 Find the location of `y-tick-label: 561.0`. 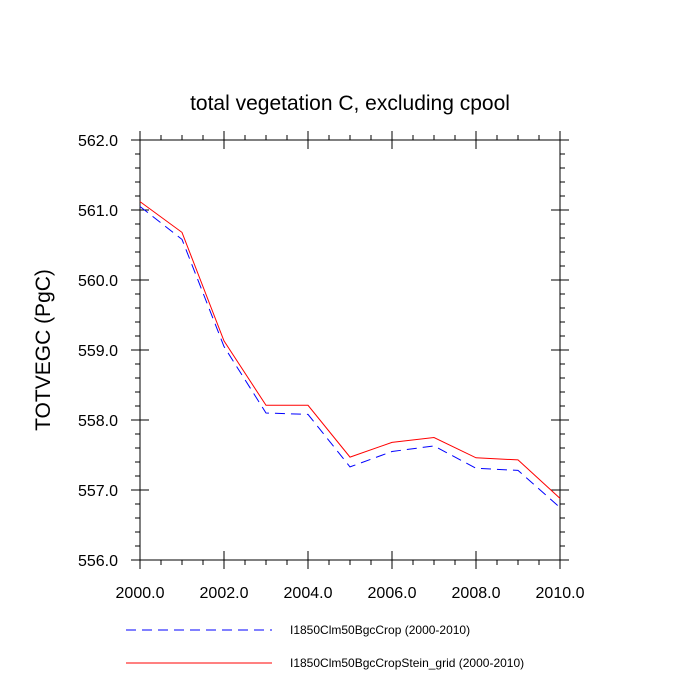

y-tick-label: 561.0 is located at coordinates (98, 211).